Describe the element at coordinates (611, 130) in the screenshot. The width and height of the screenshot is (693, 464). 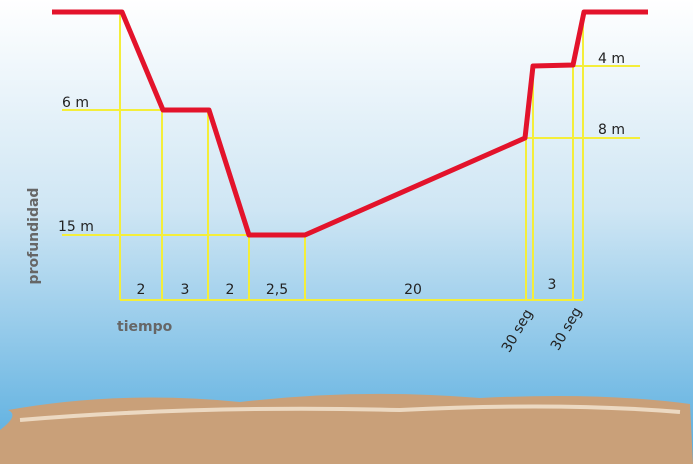
I see `depth-label: 8 m` at that location.